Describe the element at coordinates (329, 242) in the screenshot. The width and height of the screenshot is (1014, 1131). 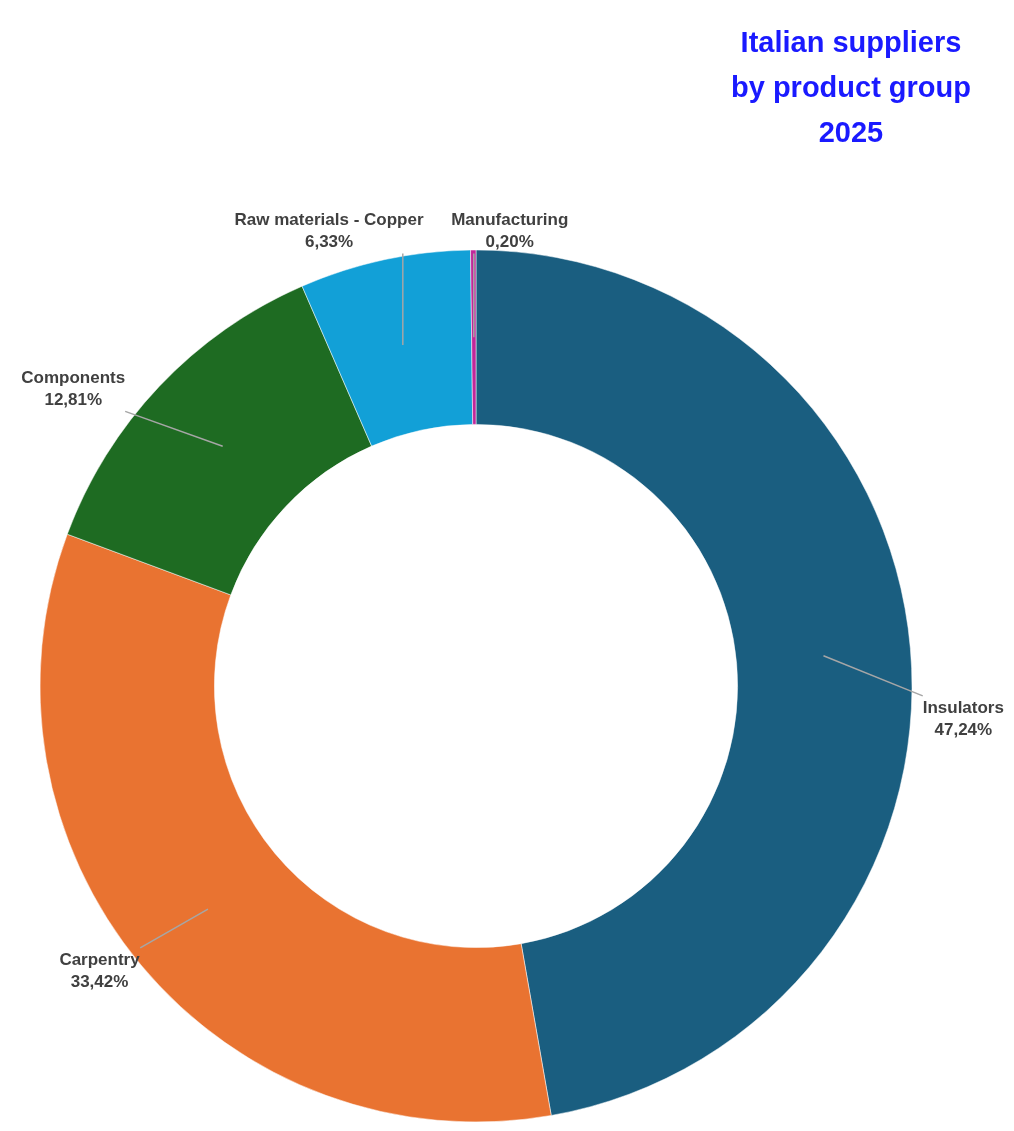
I see `data-label: 6,33%` at that location.